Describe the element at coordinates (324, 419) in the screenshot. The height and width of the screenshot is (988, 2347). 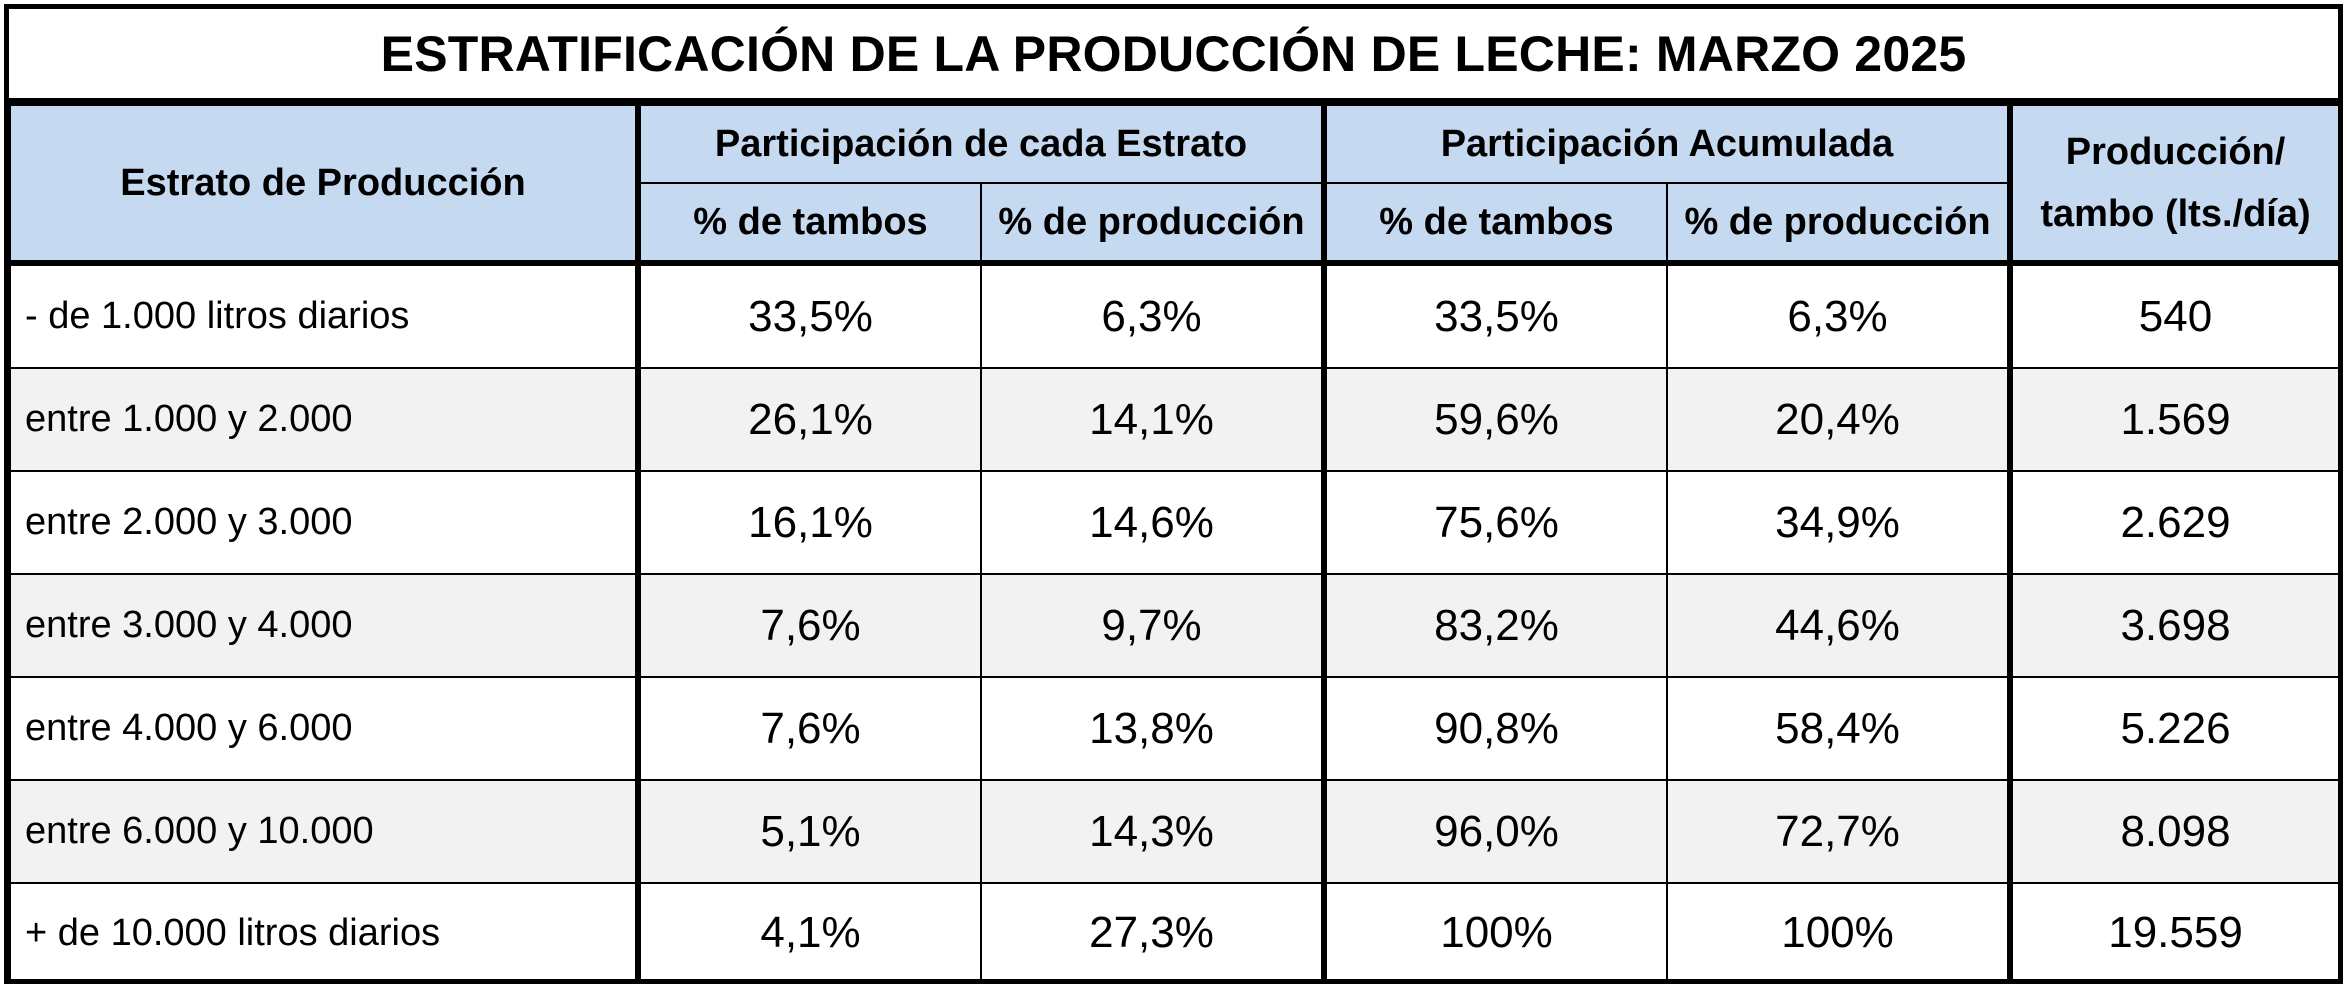
I see `cell-estrato: entre 1.000 y 2.000` at that location.